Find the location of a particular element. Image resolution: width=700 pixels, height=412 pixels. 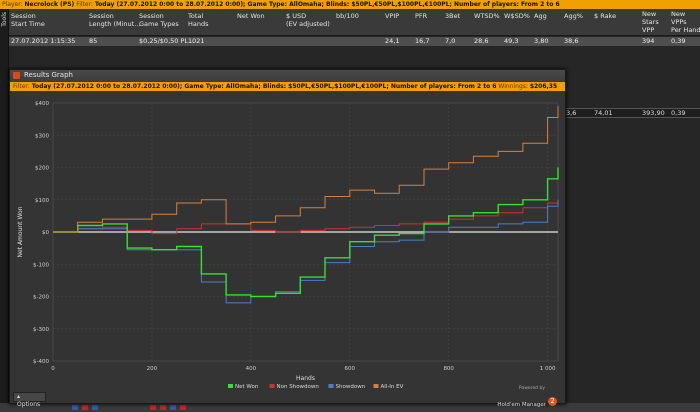

cell-vpp: 394 is located at coordinates (648, 41).